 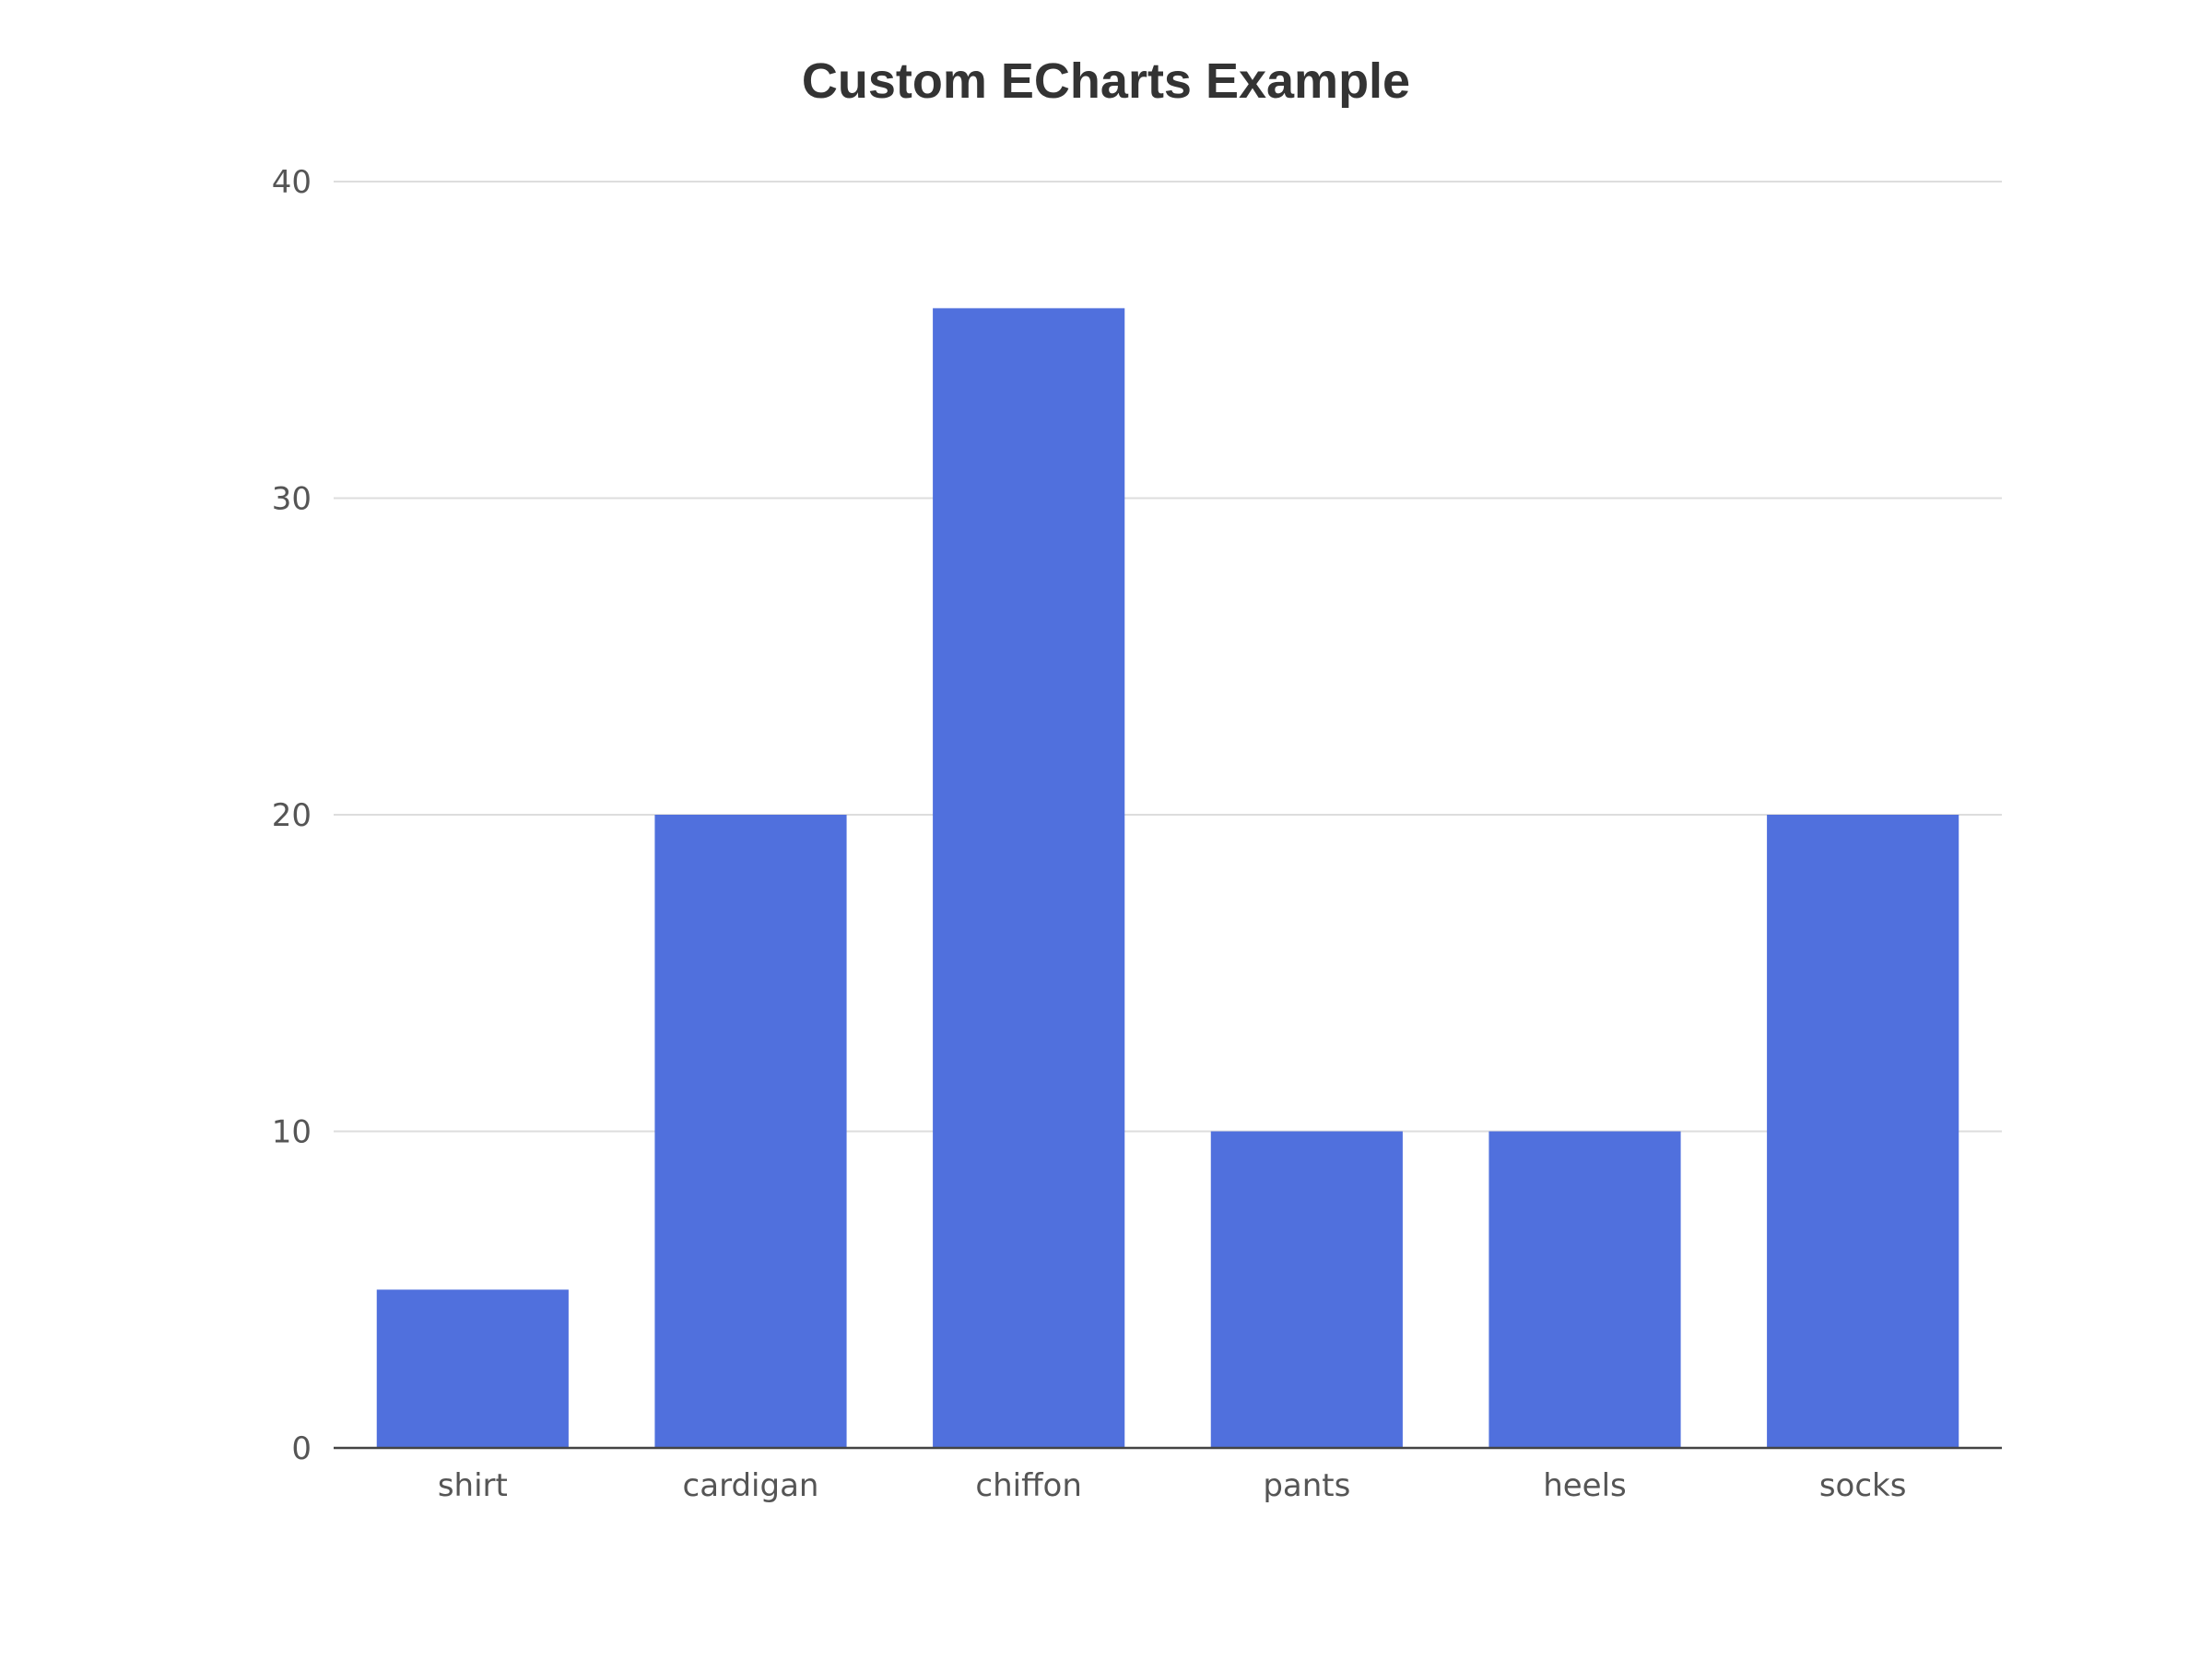 I want to click on x-tick-label-heels: heels, so click(x=1585, y=1485).